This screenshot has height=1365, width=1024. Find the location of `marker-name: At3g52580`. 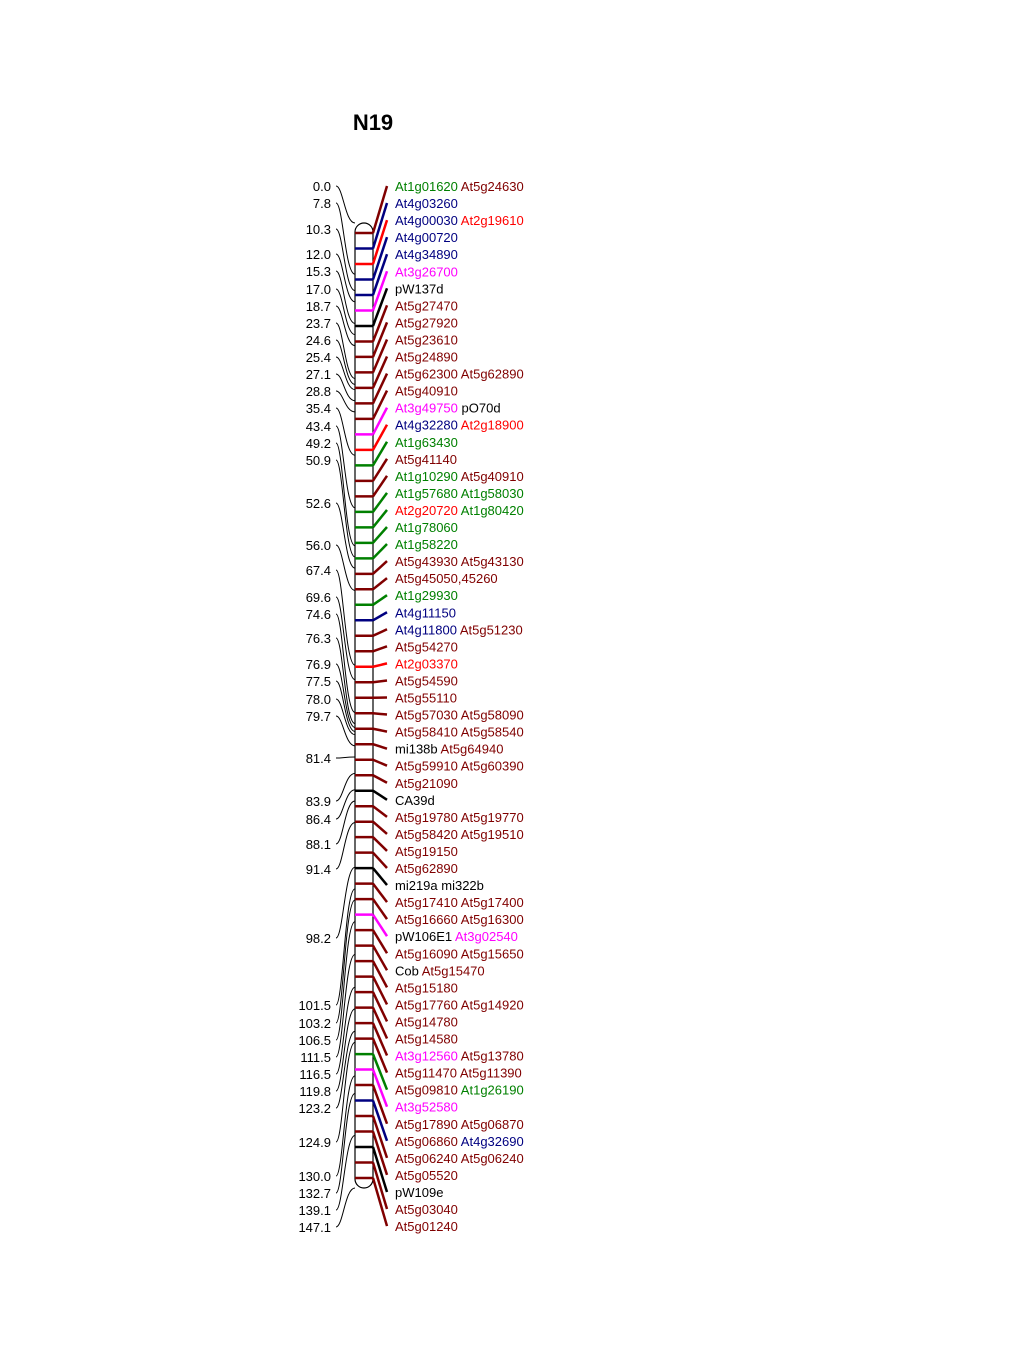

marker-name: At3g52580 is located at coordinates (426, 1107).